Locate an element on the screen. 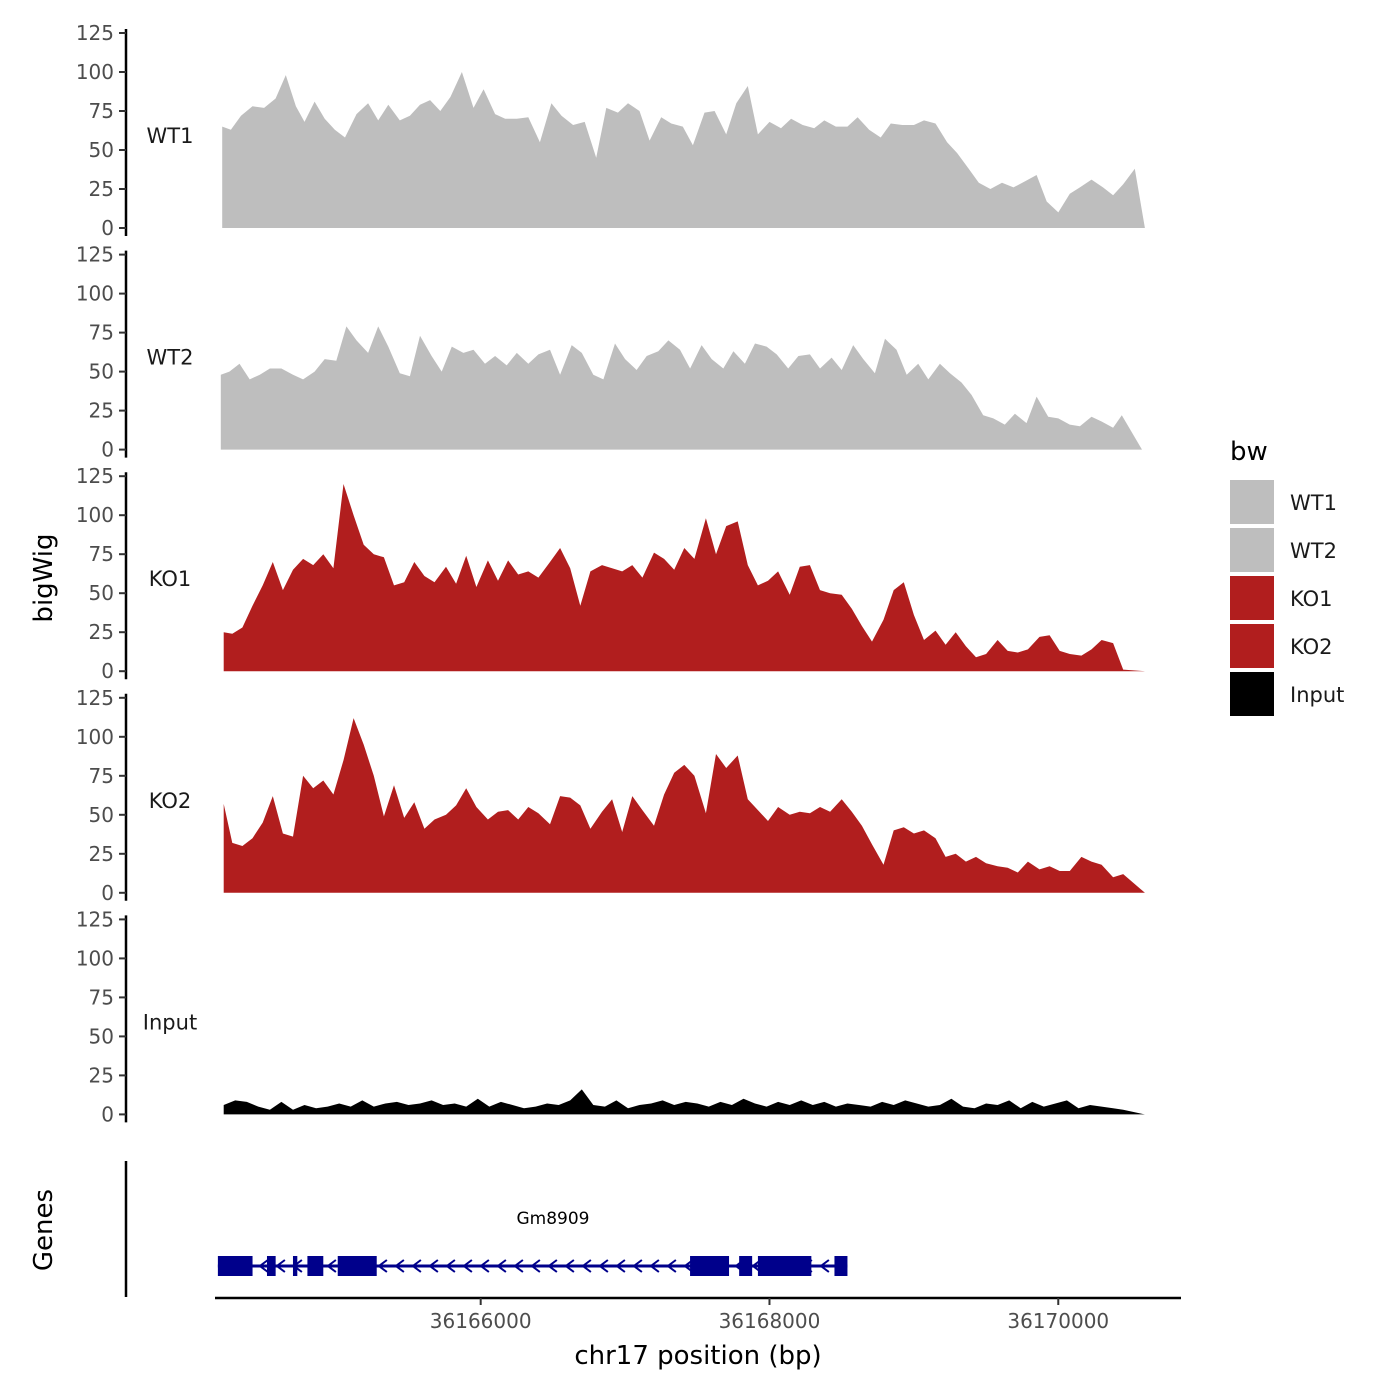  legend: WT1 WT2 KO1 KO2 Input is located at coordinates (1287, 598).